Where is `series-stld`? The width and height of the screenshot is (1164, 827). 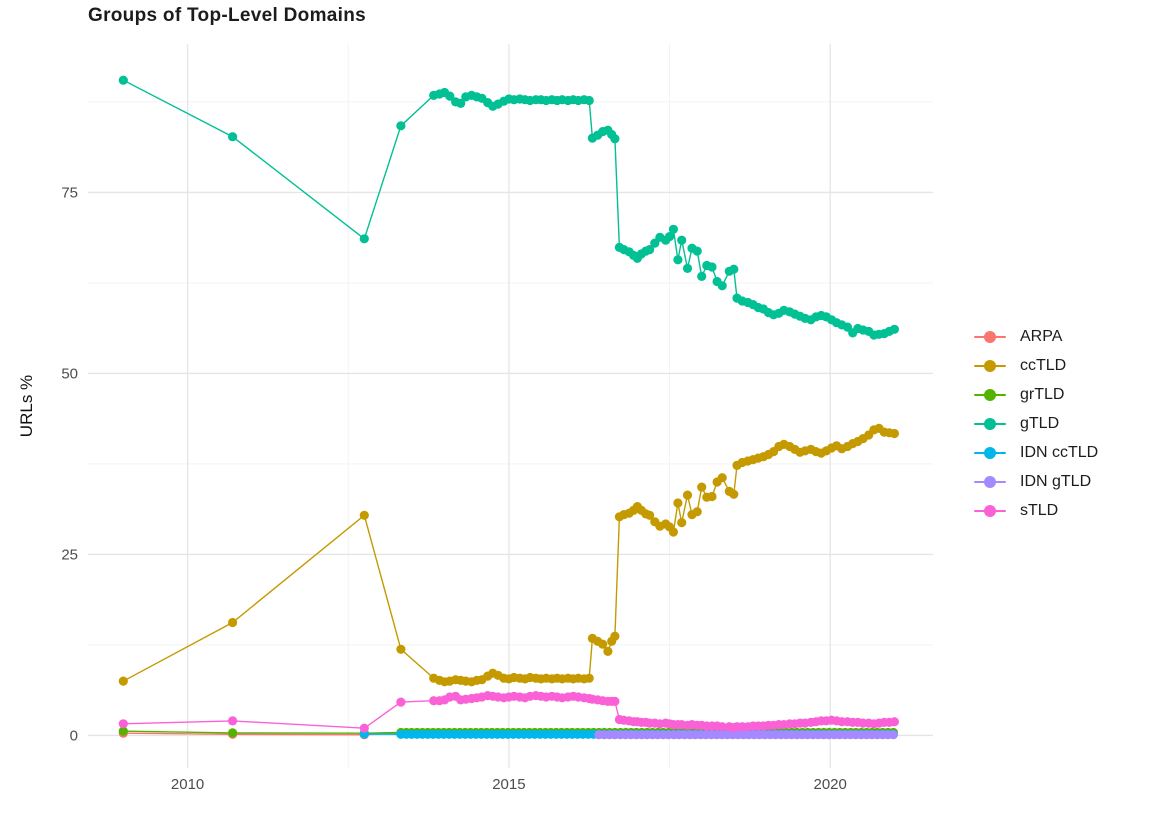 series-stld is located at coordinates (509, 712).